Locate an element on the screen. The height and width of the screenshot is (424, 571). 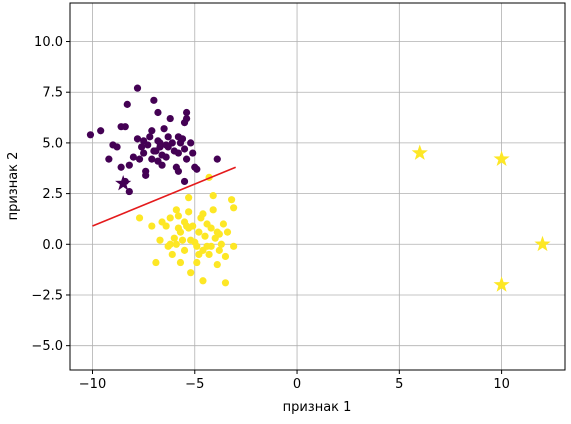
x-tick-label: 0 is located at coordinates (297, 384).